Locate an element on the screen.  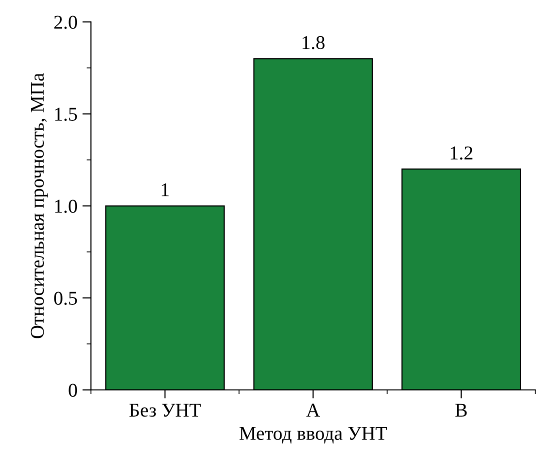
y-tick-label: 1.0 is located at coordinates (66, 206).